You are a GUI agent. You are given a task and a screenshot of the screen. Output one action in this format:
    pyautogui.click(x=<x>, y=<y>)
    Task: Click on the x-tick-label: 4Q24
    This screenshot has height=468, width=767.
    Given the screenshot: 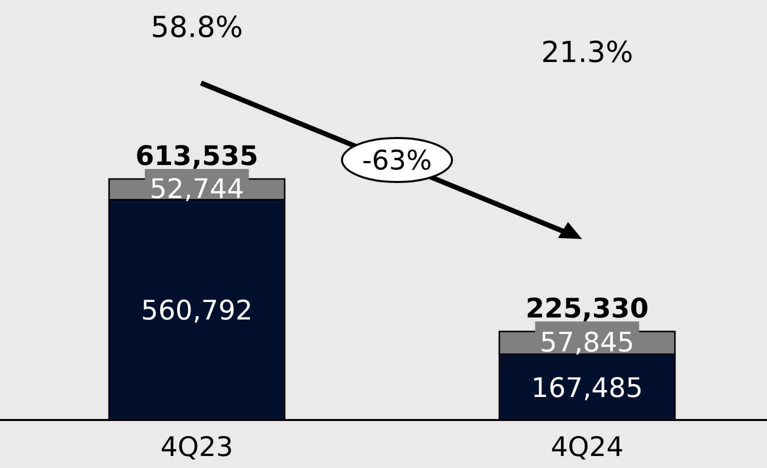 What is the action you would take?
    pyautogui.click(x=587, y=447)
    